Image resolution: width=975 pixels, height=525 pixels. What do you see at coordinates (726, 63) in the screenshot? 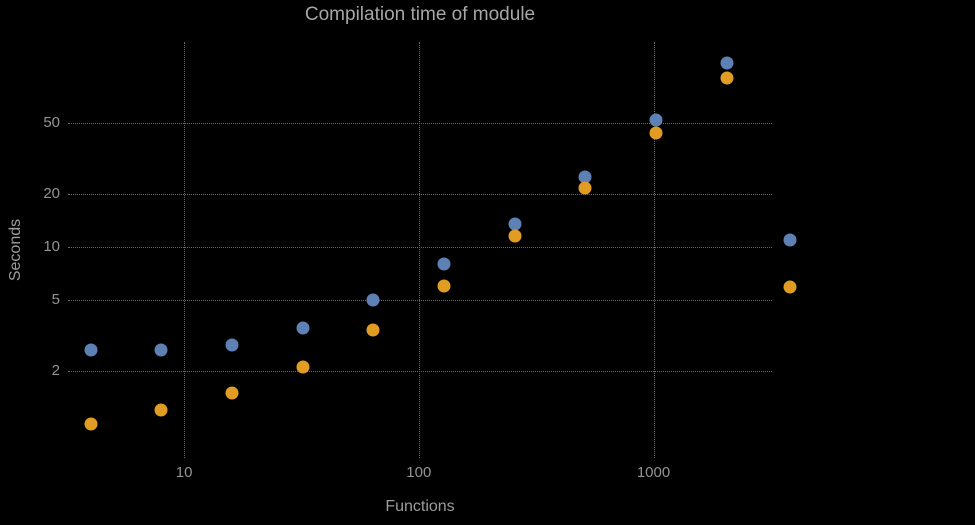
I see `point-series-1-x2048` at bounding box center [726, 63].